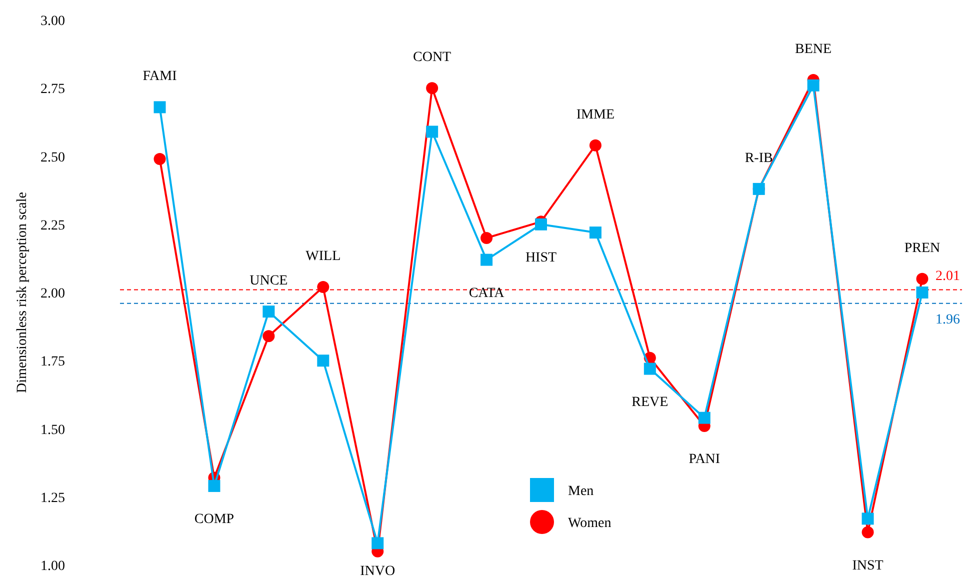 The height and width of the screenshot is (584, 979). I want to click on ref-line-label: 1.96, so click(948, 320).